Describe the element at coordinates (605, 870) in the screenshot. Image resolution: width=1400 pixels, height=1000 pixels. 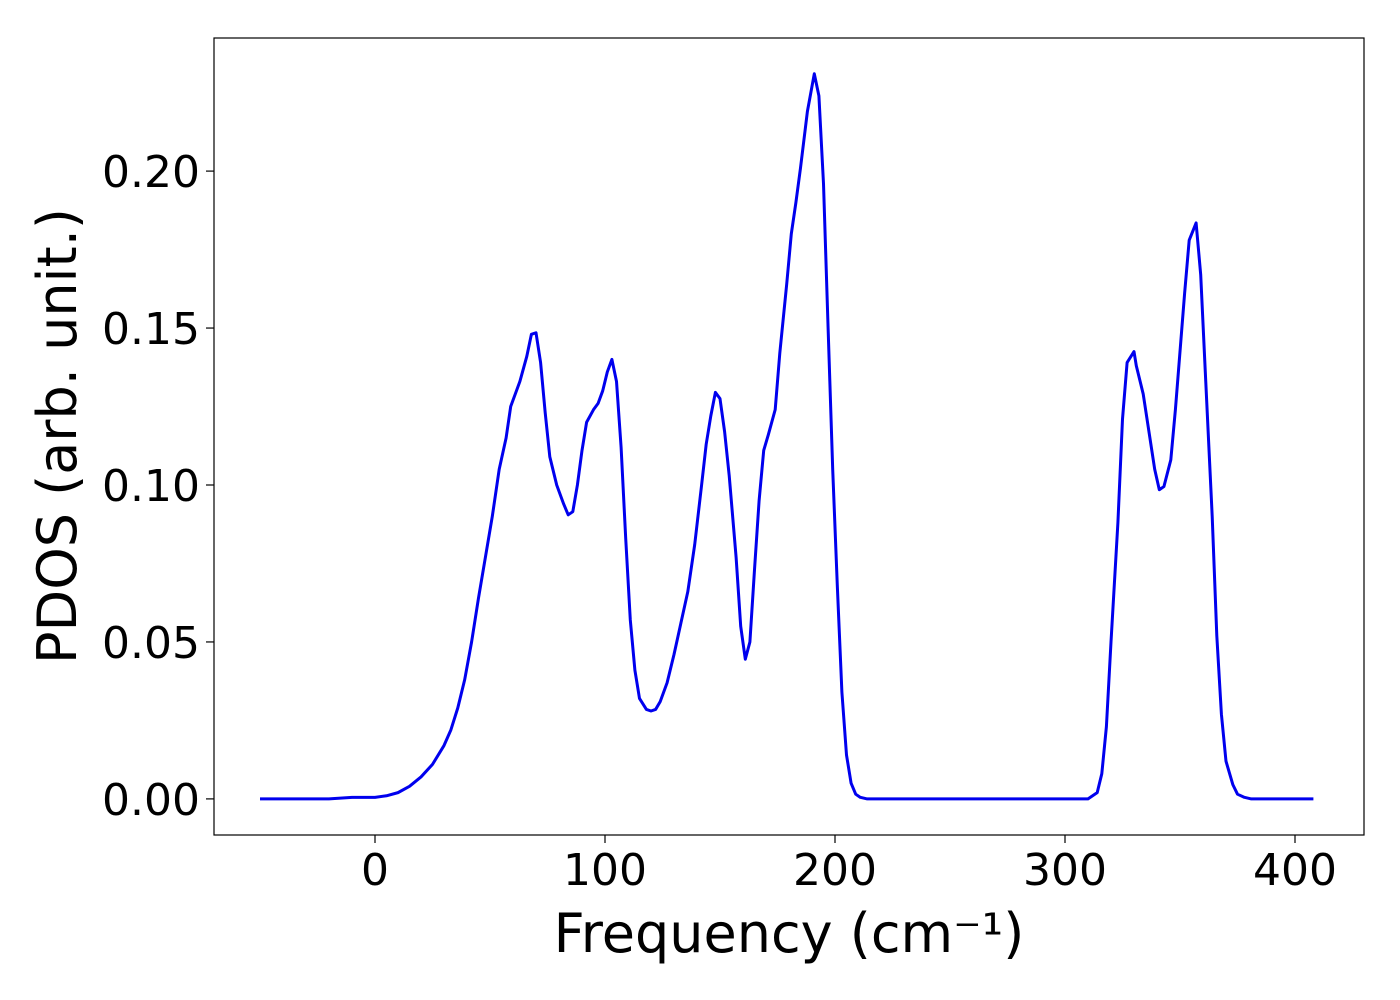
I see `x-tick-label: 100` at that location.